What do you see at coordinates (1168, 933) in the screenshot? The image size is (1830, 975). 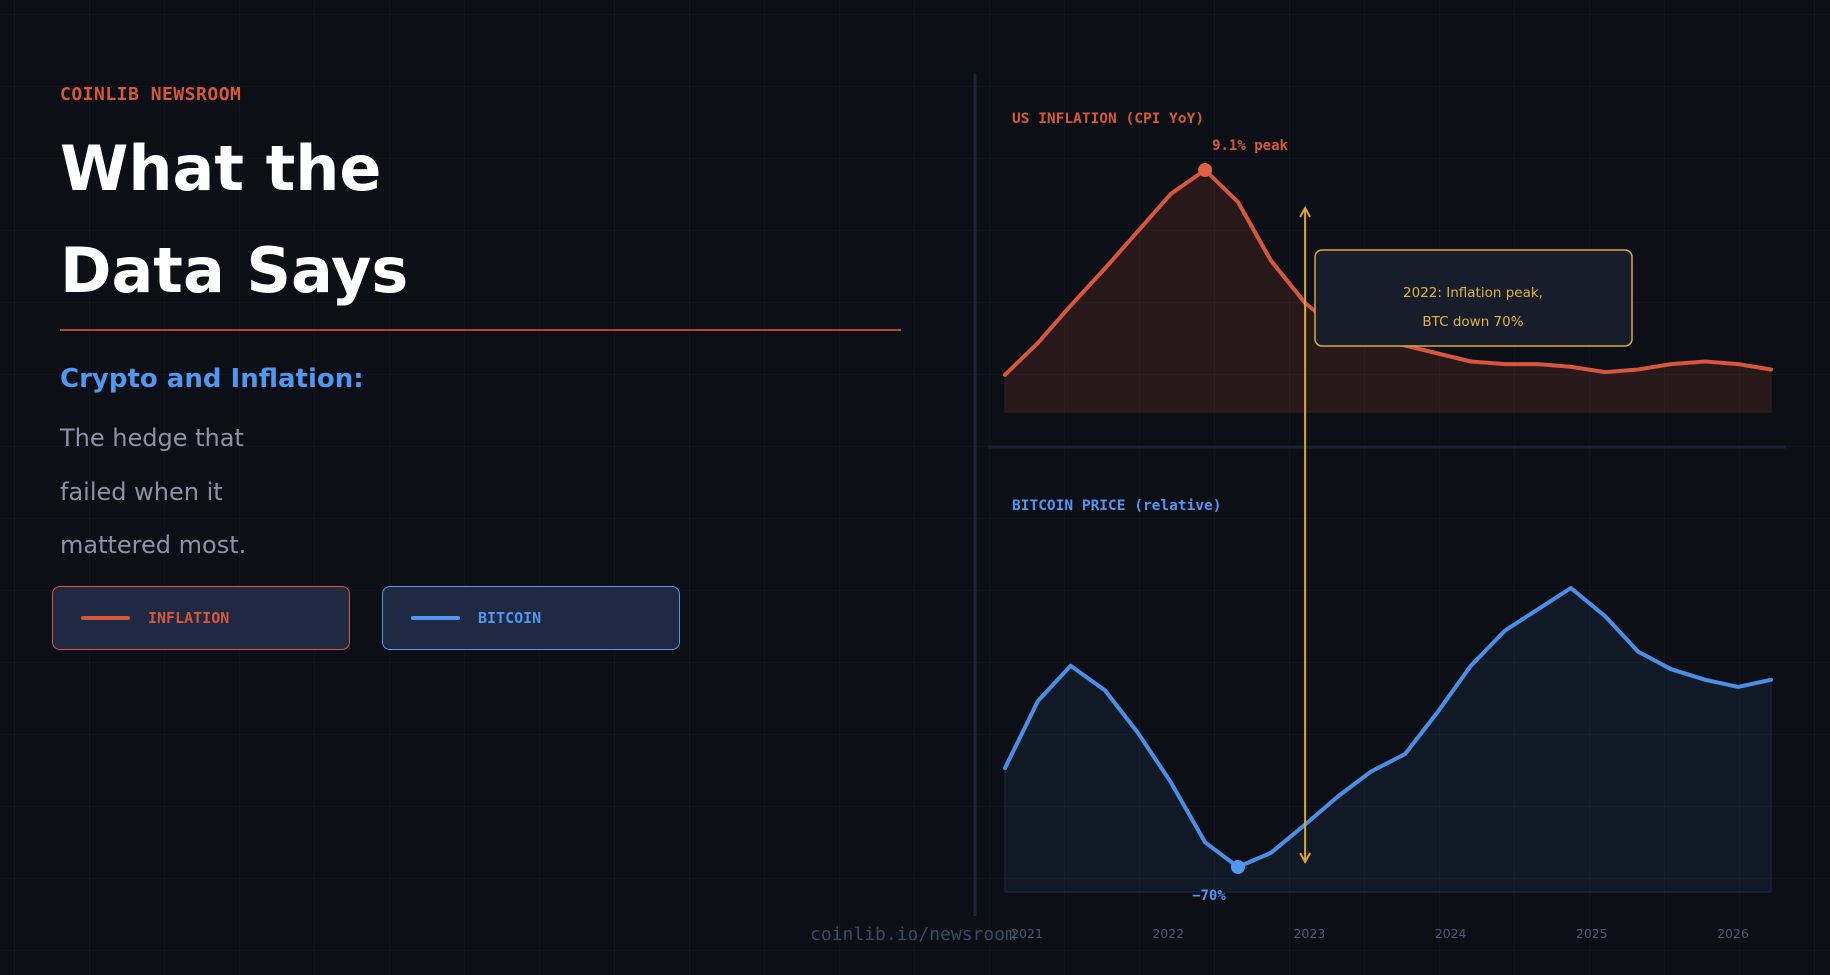 I see `x-tick-label: 2022` at bounding box center [1168, 933].